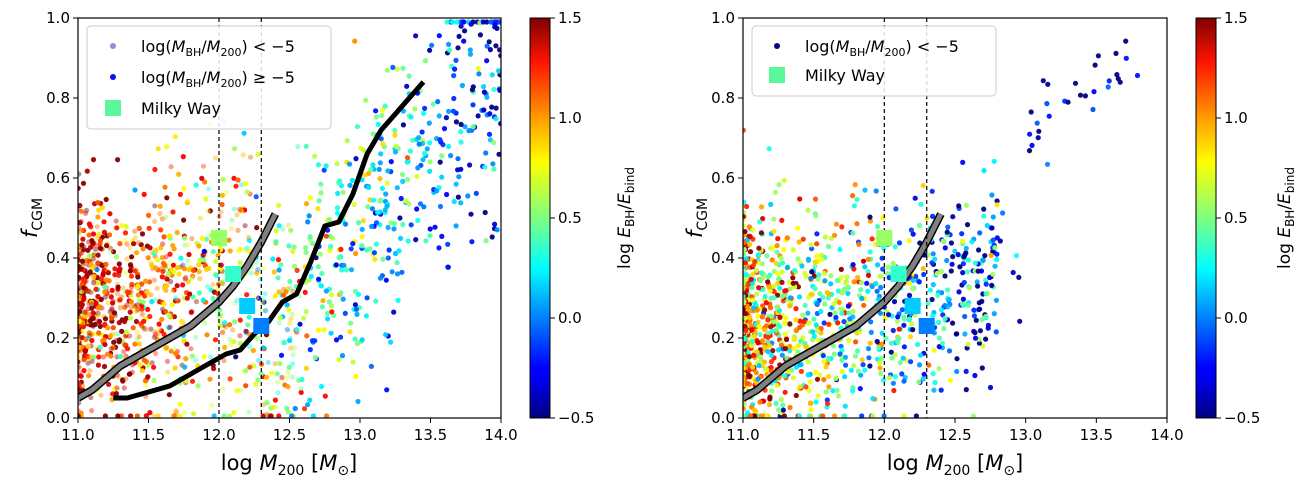  Describe the element at coordinates (912, 306) in the screenshot. I see `milky-way-marker` at that location.